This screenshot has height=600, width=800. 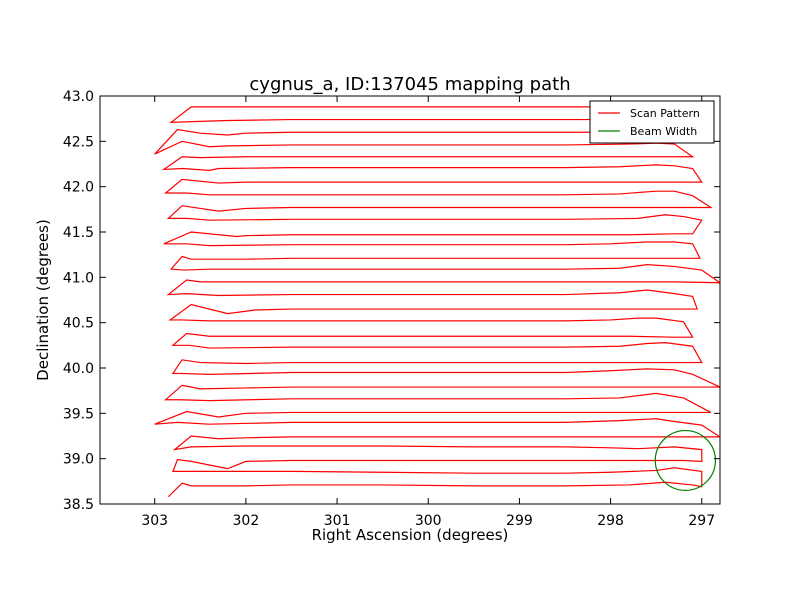 I want to click on x-tick-label: 302, so click(x=246, y=521).